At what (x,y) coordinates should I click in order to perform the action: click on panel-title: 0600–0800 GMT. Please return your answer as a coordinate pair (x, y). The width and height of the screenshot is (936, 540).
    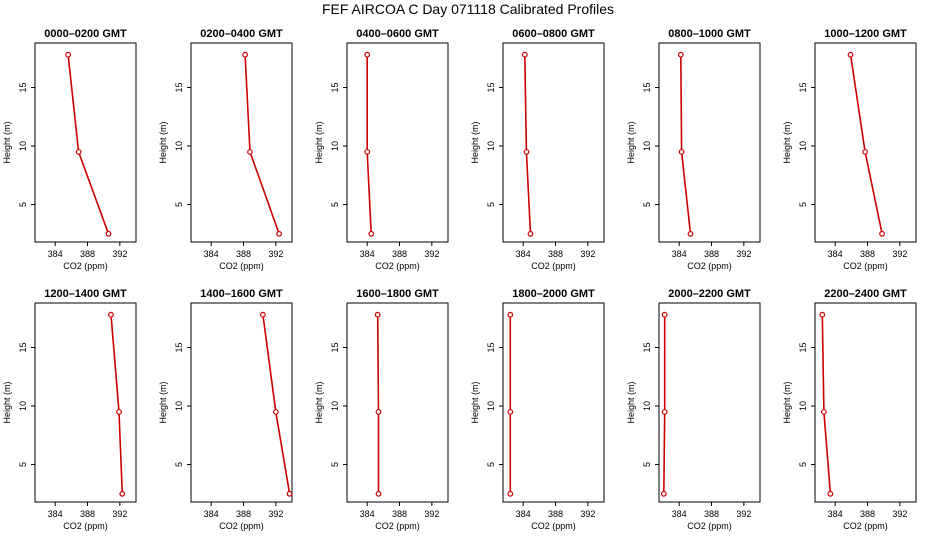
    Looking at the image, I should click on (553, 34).